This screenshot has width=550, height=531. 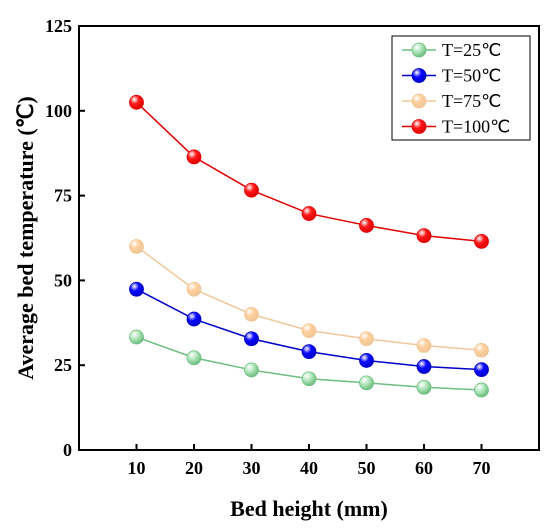 I want to click on x-tick-label: 10, so click(x=137, y=468).